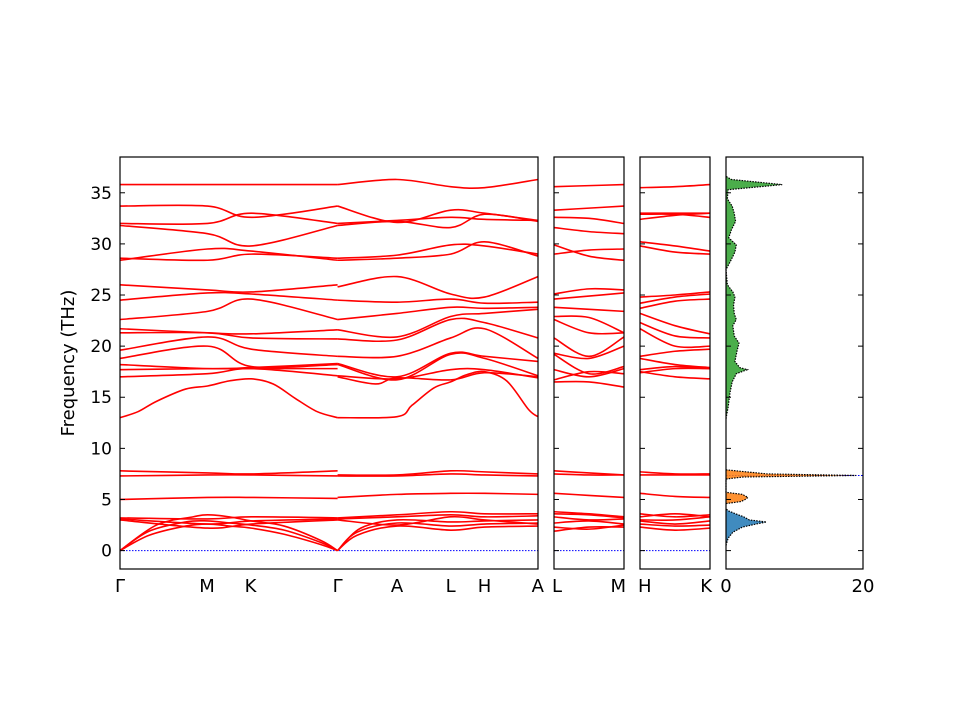 The height and width of the screenshot is (720, 960). I want to click on y-tick-label: 25, so click(101, 296).